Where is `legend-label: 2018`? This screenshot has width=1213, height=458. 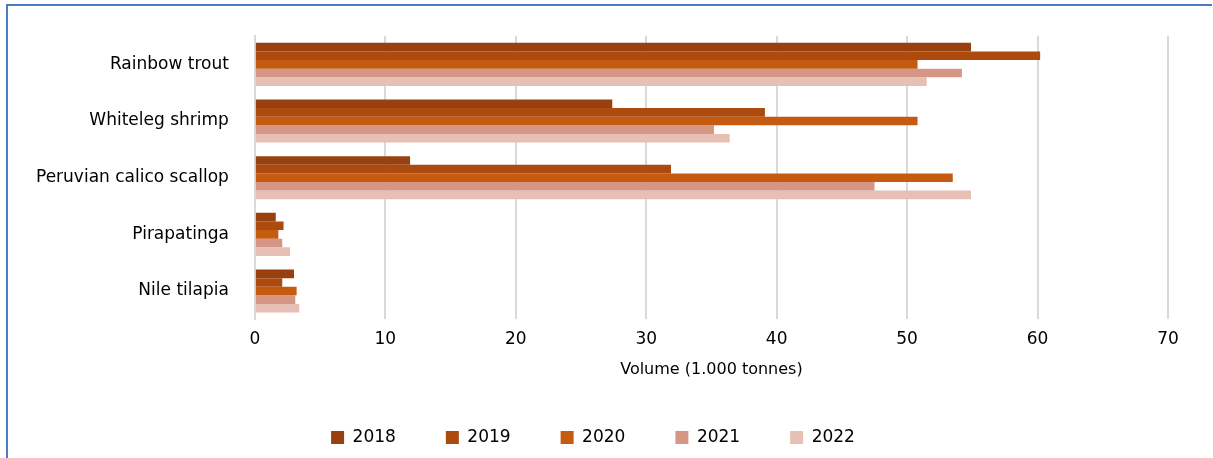 legend-label: 2018 is located at coordinates (374, 435).